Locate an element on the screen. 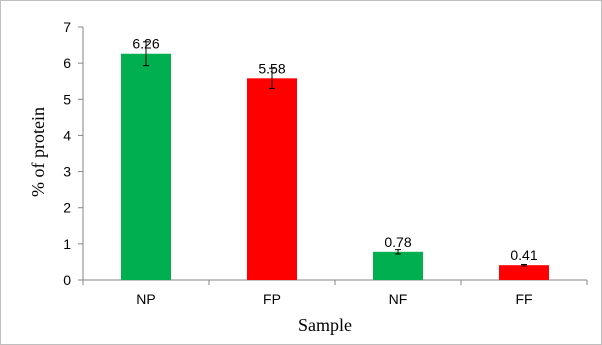 This screenshot has height=345, width=602. y-tick-label: 0 is located at coordinates (67, 280).